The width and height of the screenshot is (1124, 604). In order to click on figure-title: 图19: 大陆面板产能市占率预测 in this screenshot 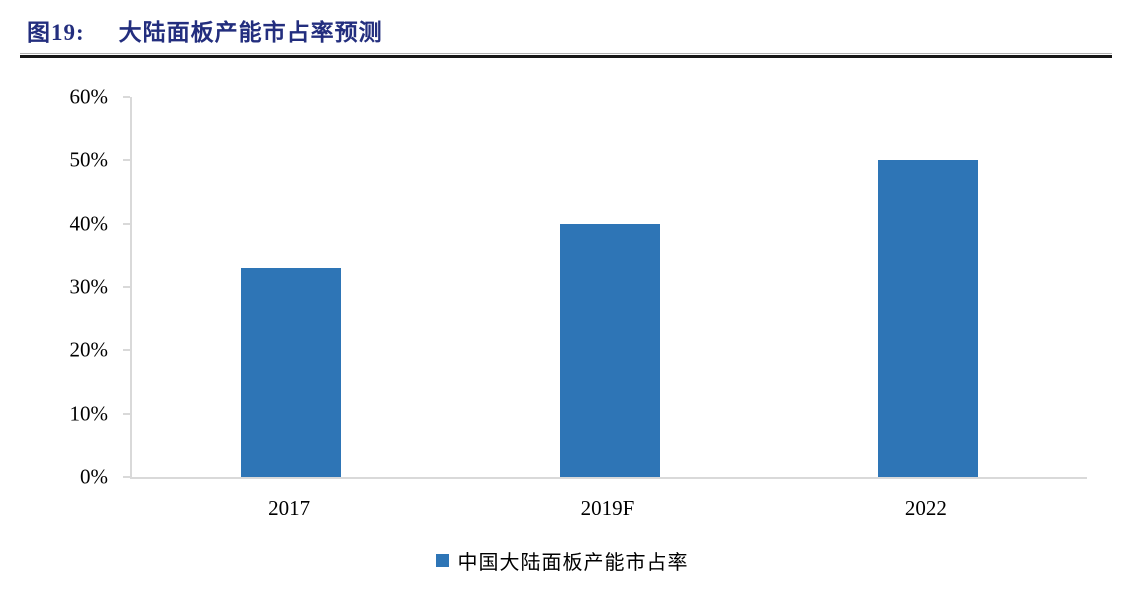, I will do `click(205, 30)`.